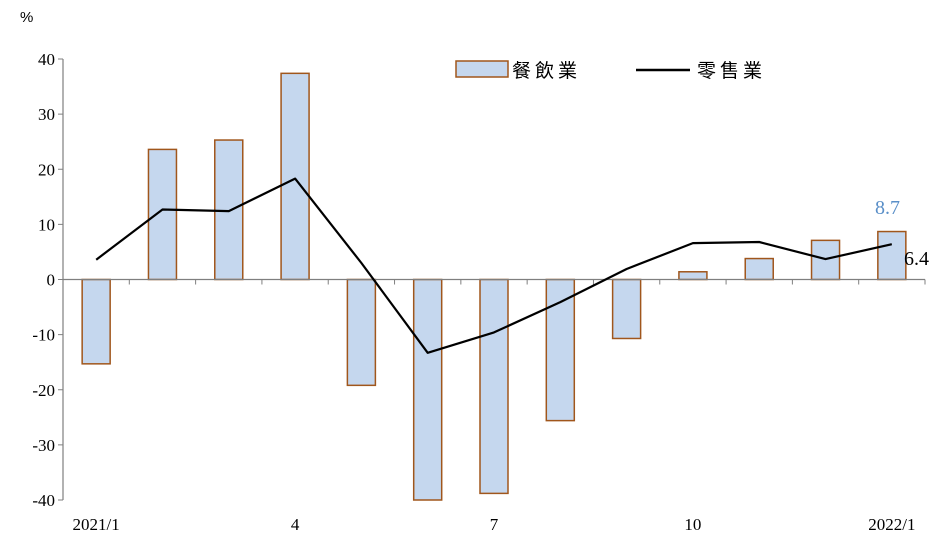 The width and height of the screenshot is (940, 536). Describe the element at coordinates (46, 59) in the screenshot. I see `y-tick-label: 40` at that location.